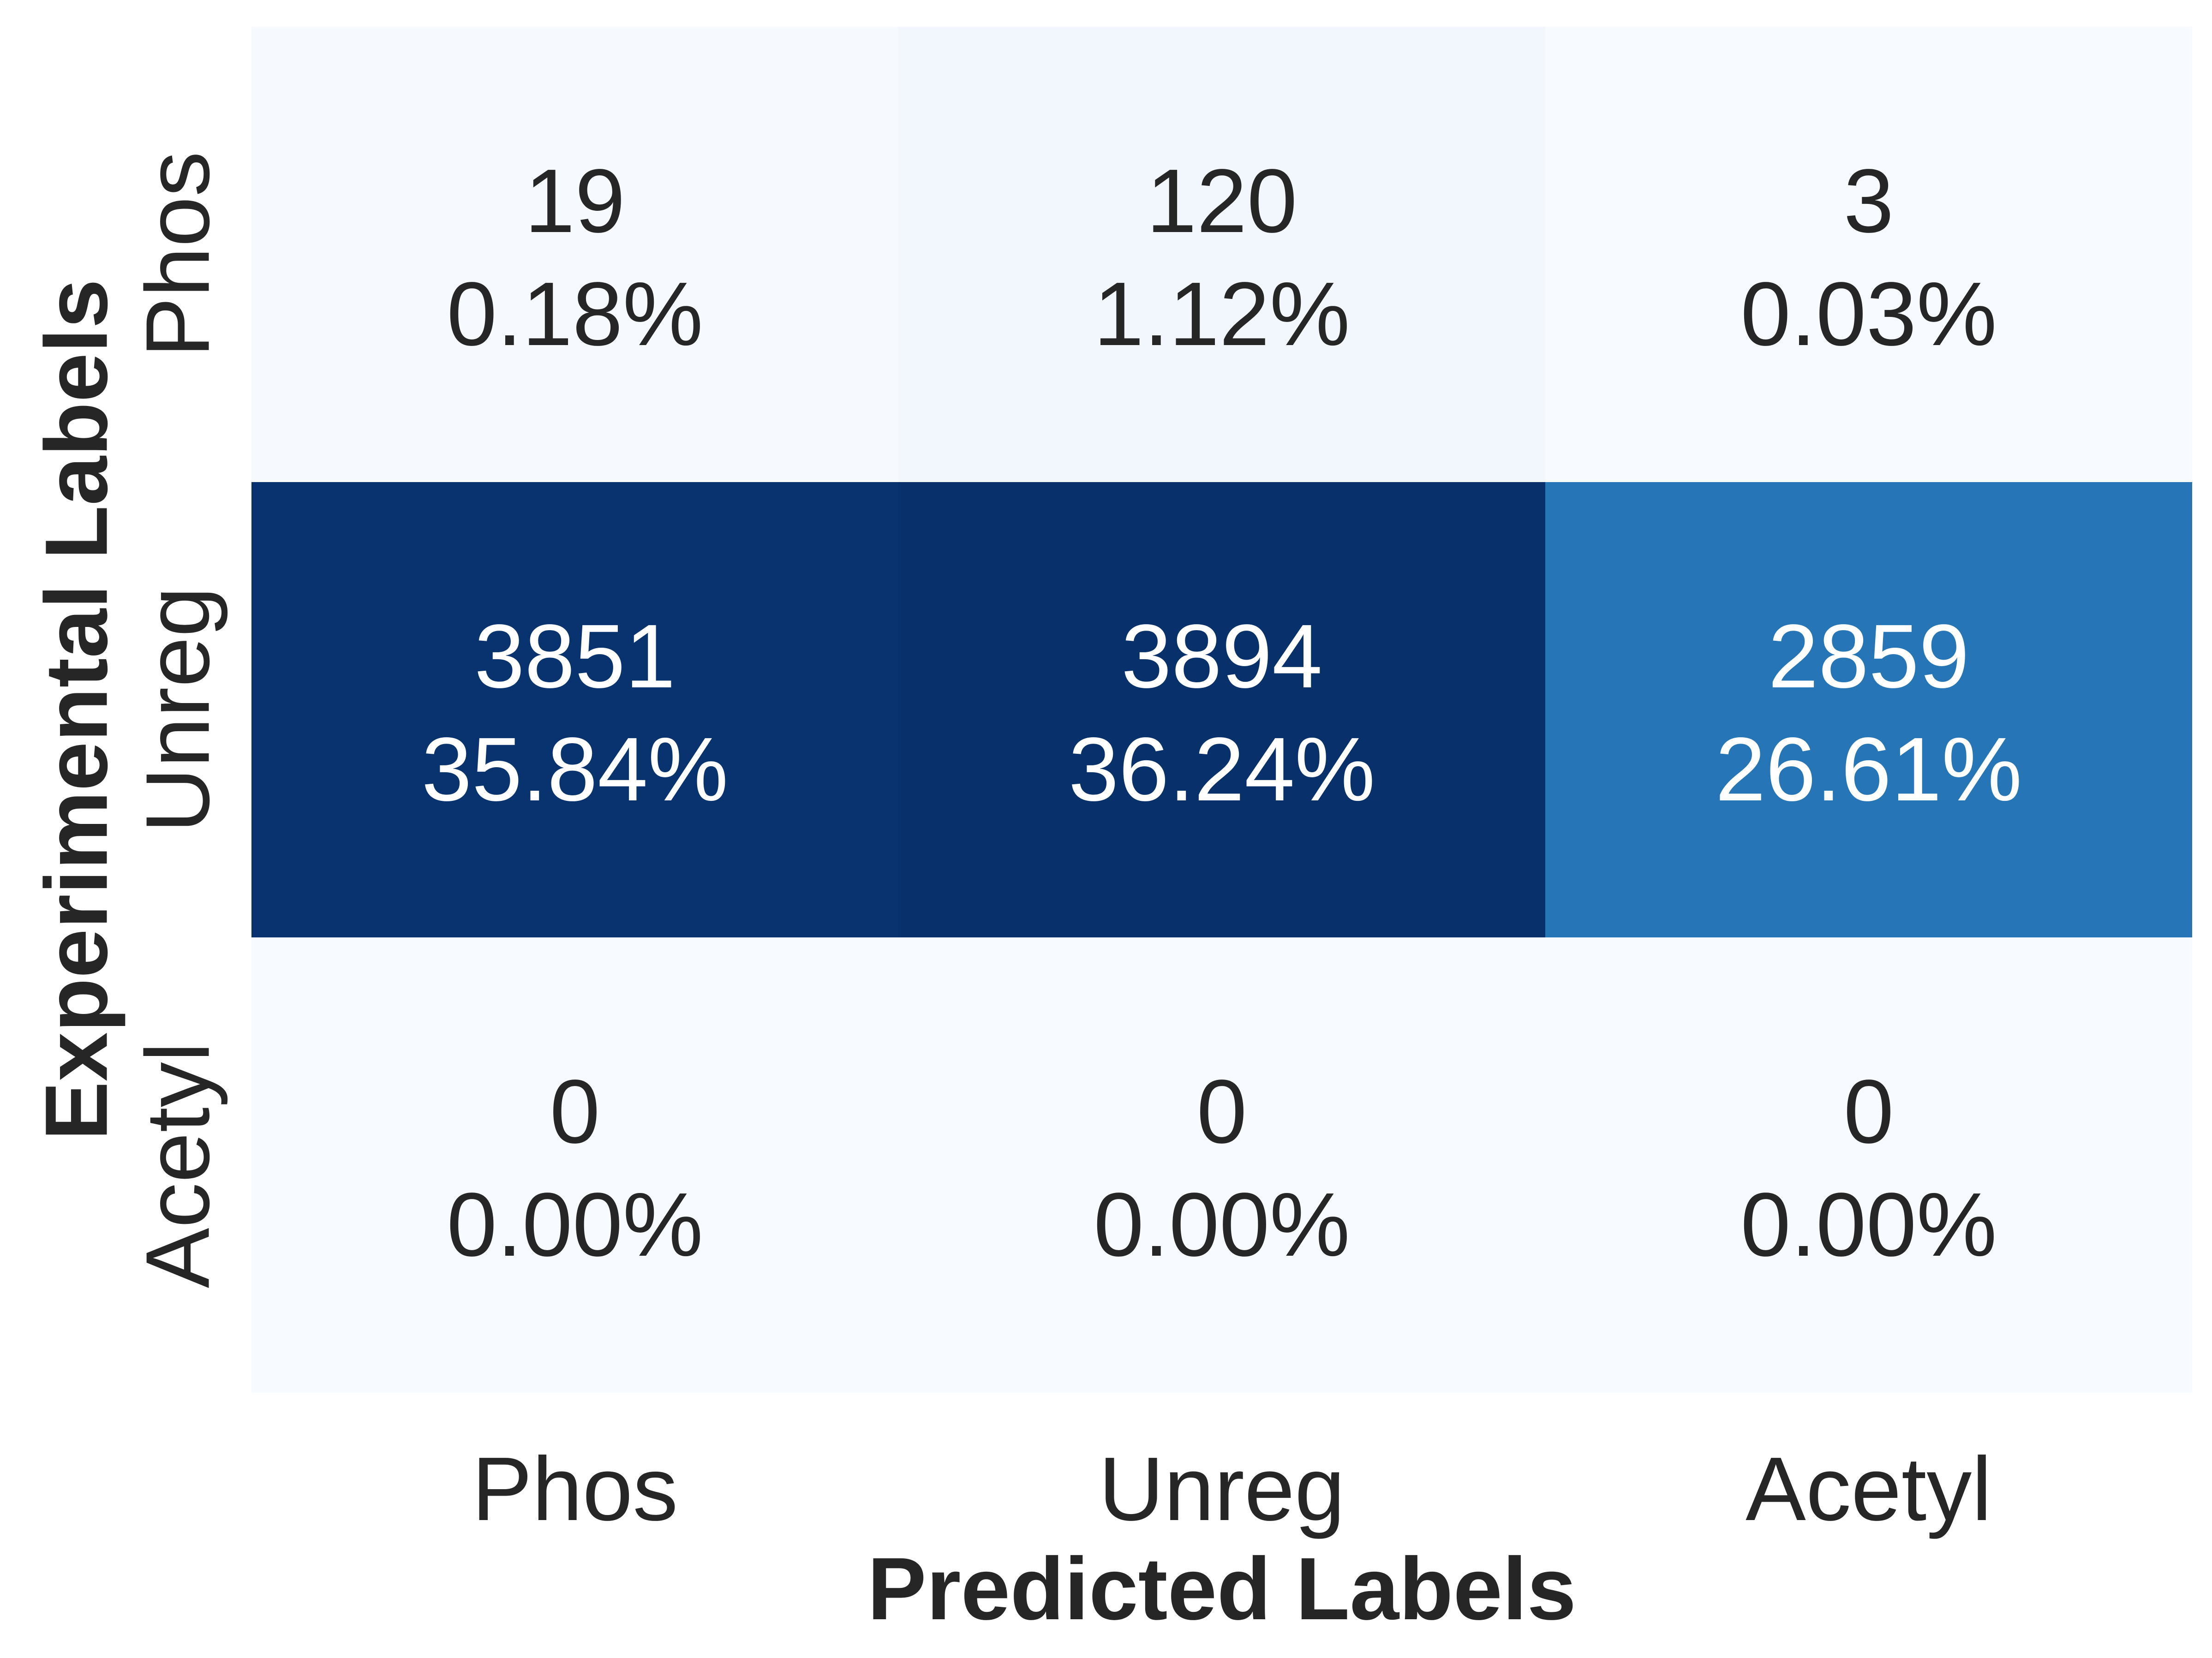 Image resolution: width=2212 pixels, height=1658 pixels. Describe the element at coordinates (1869, 1488) in the screenshot. I see `x-tick-label-acetyl: Acetyl` at that location.